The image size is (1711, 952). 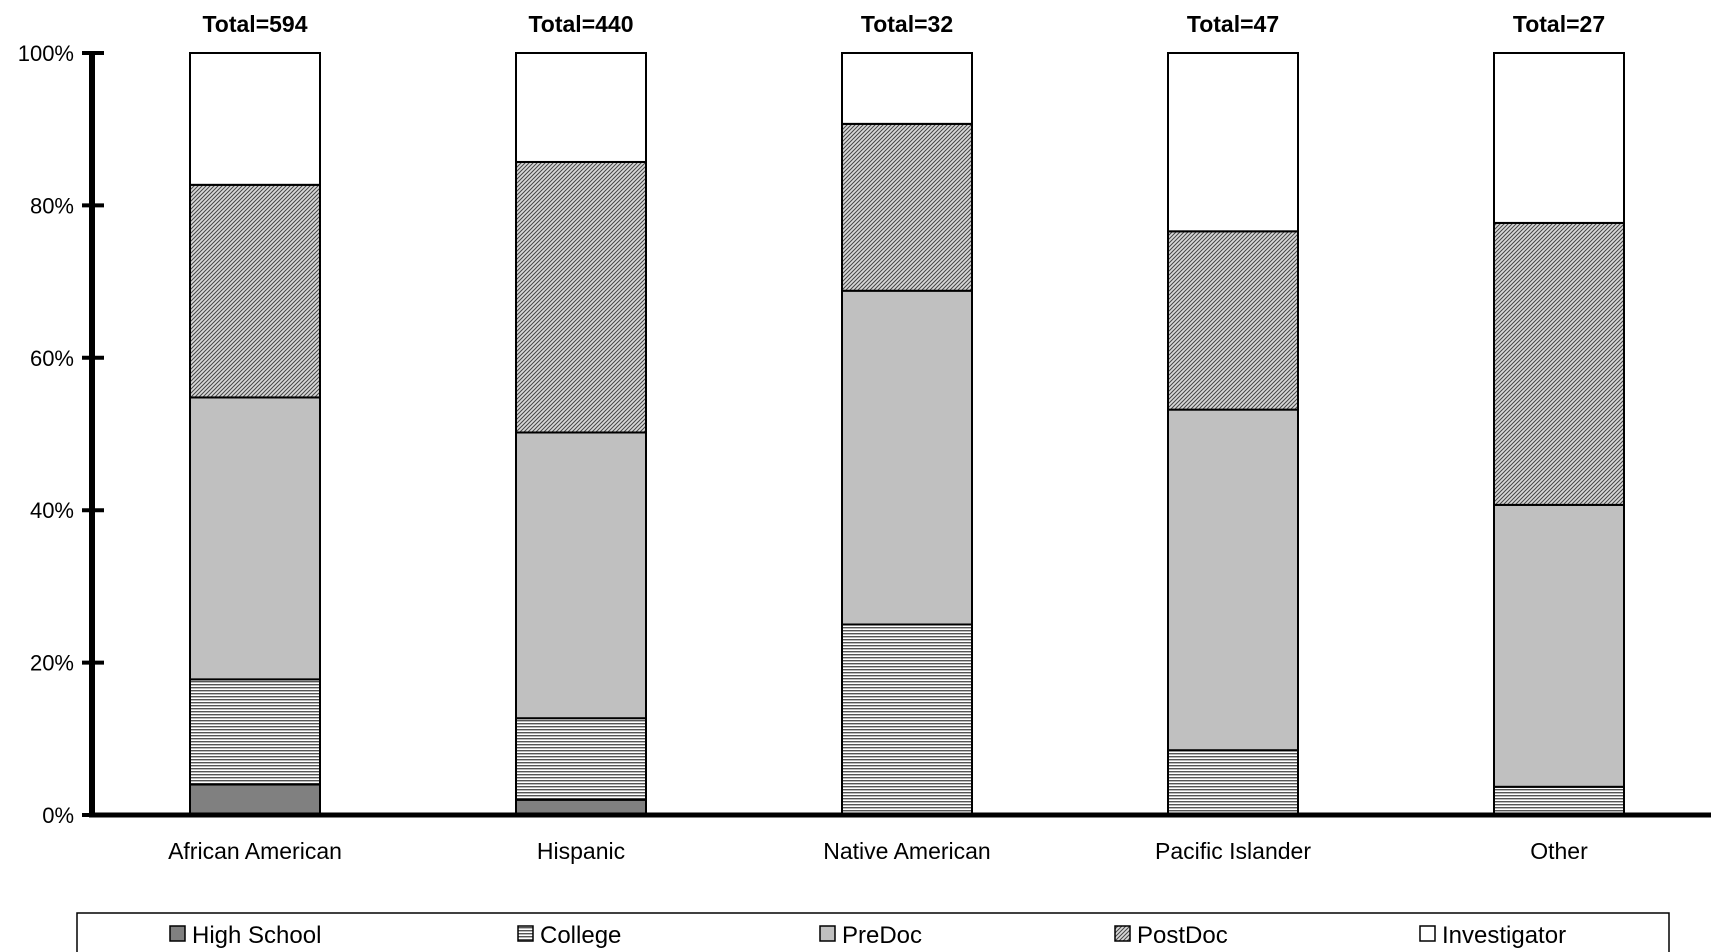 I want to click on y-tick-label: 60%, so click(x=52, y=358).